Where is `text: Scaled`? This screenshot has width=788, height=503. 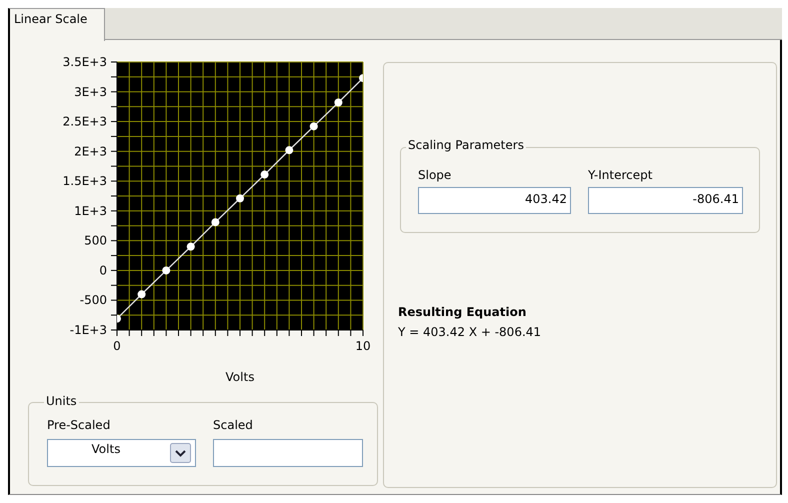
text: Scaled is located at coordinates (233, 425).